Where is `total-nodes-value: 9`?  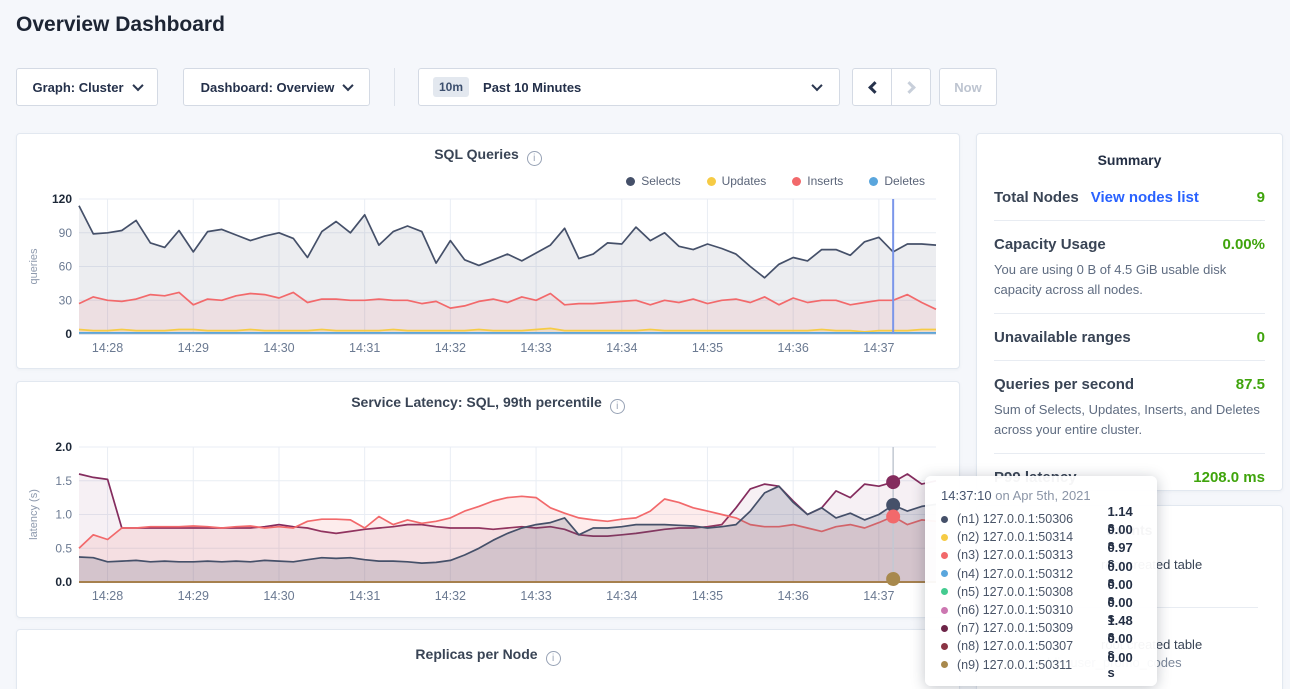
total-nodes-value: 9 is located at coordinates (1260, 197).